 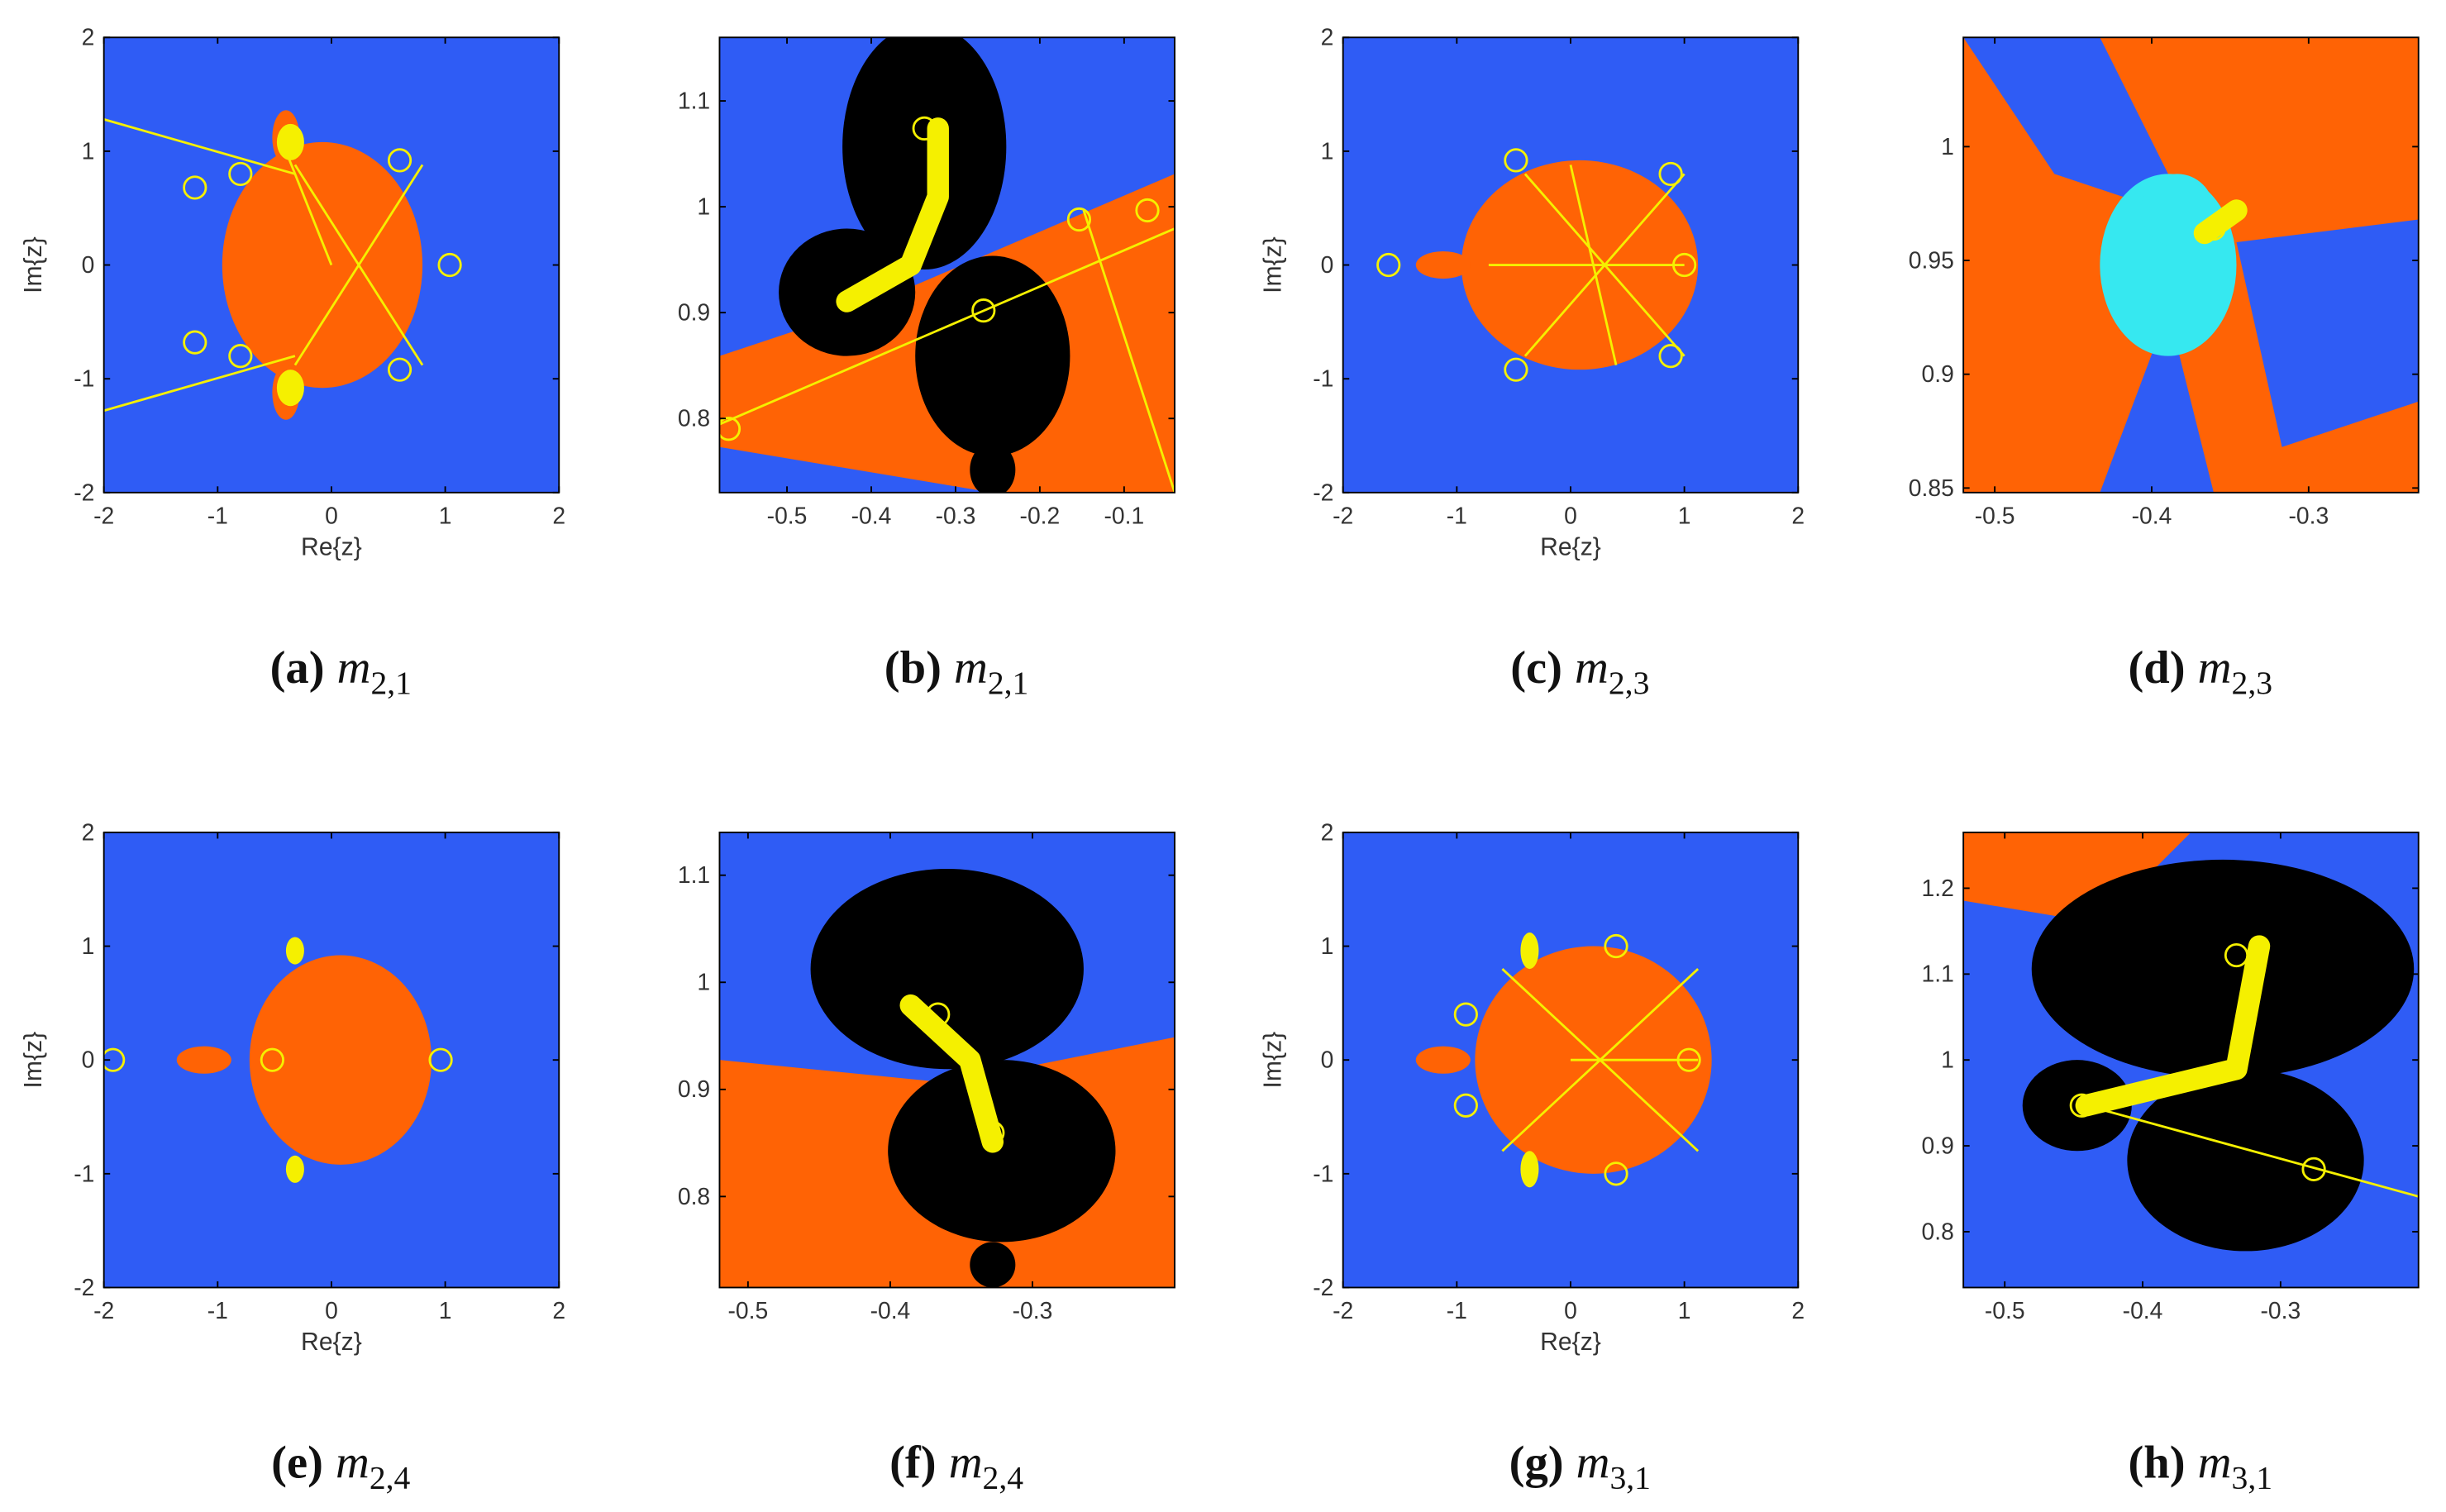 I want to click on panel: -2 -1 0 1 2 -2 -1 0 1 2 Re{z} Im{z} (c) m2,3, so click(x=1532, y=362).